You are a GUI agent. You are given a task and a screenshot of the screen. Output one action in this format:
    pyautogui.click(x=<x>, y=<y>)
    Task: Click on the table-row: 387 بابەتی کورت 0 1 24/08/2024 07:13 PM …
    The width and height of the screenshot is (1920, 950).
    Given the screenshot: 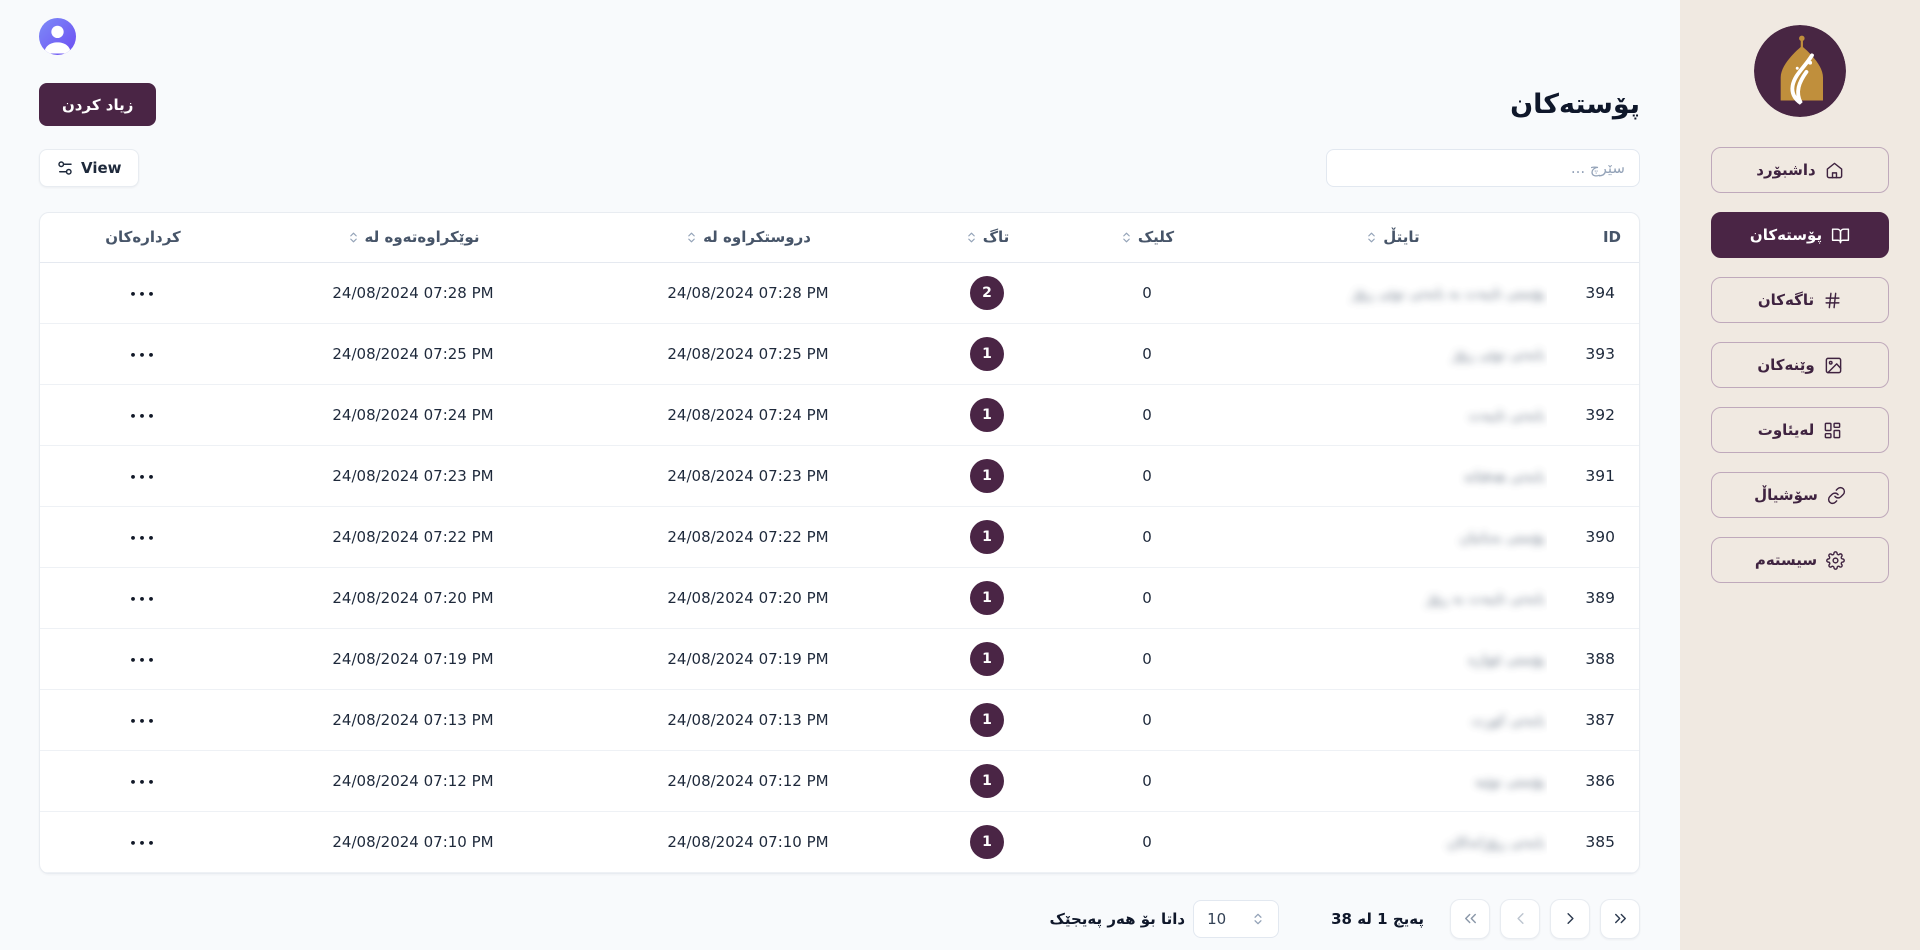 What is the action you would take?
    pyautogui.click(x=839, y=720)
    